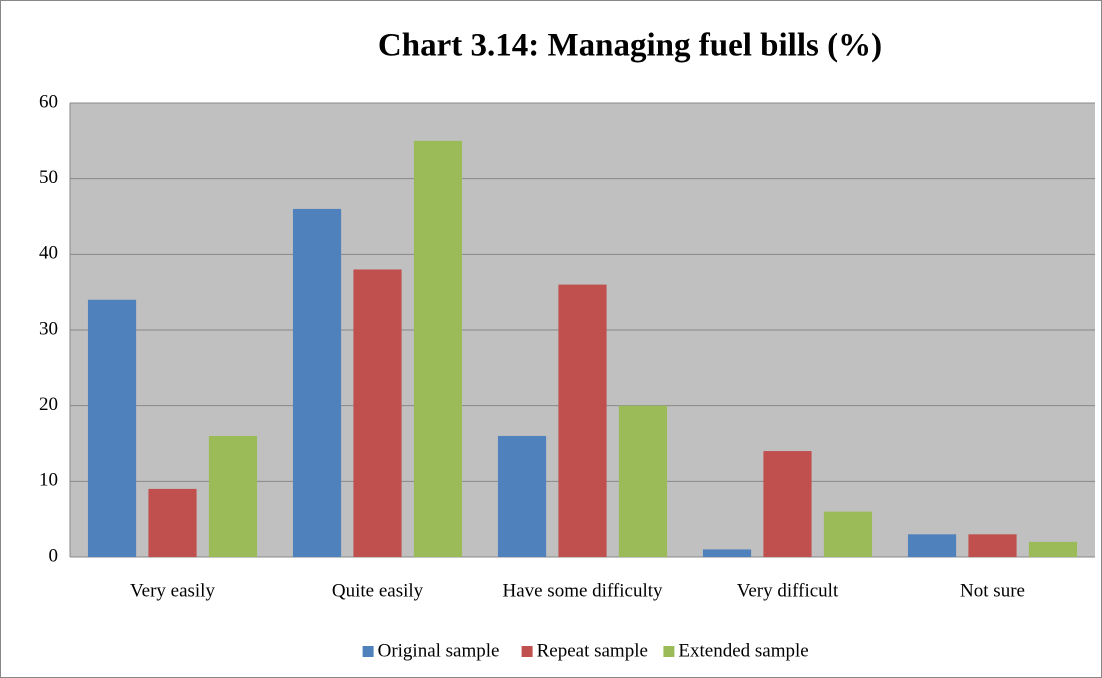 This screenshot has width=1102, height=678. I want to click on x-tick-label: Quite easily, so click(378, 590).